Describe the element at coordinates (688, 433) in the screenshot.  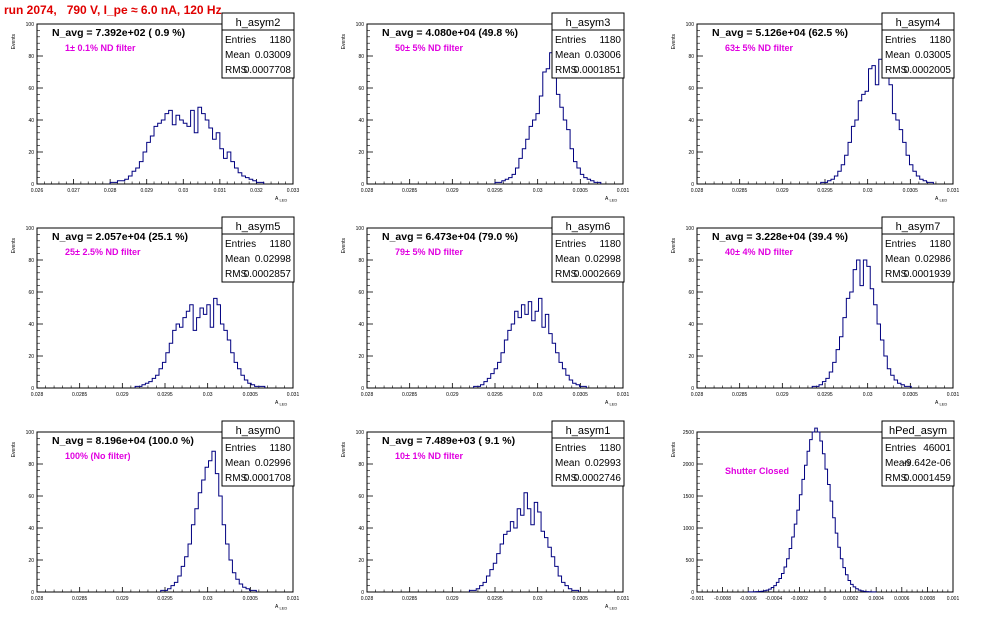
I see `y-tick-label: 2500` at that location.